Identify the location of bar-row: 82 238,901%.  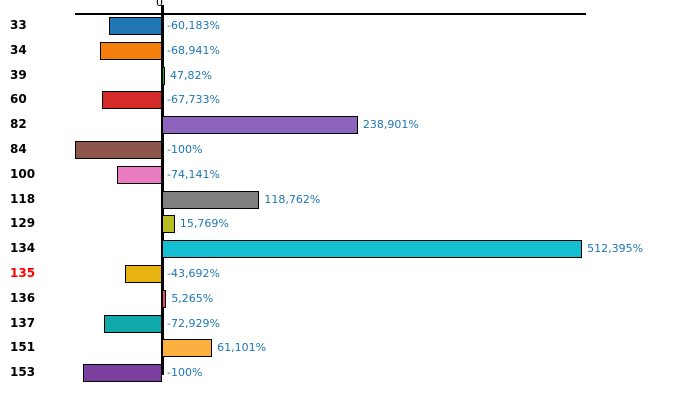
(350, 125).